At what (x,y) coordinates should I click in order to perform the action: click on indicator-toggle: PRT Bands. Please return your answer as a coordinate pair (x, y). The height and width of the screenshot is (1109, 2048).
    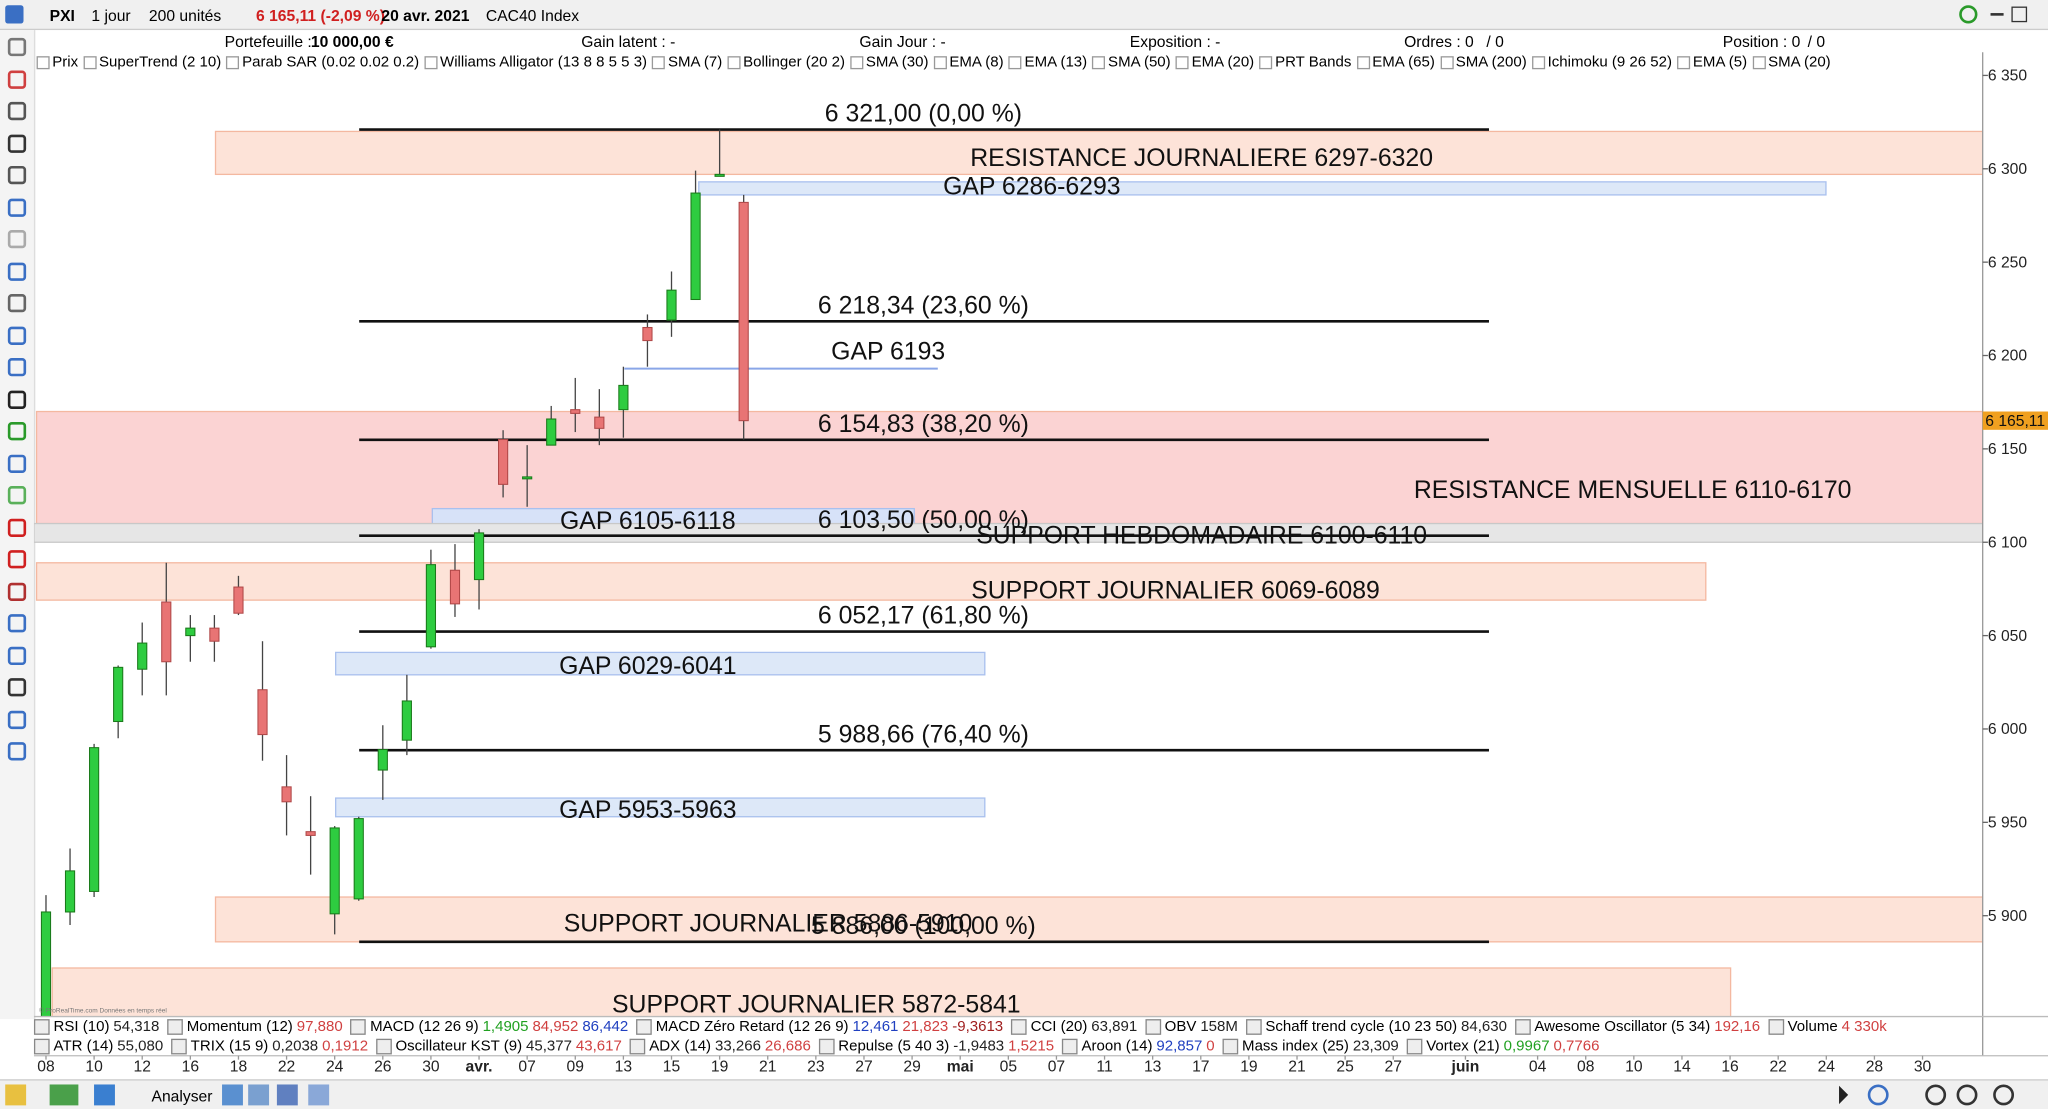
    Looking at the image, I should click on (1305, 63).